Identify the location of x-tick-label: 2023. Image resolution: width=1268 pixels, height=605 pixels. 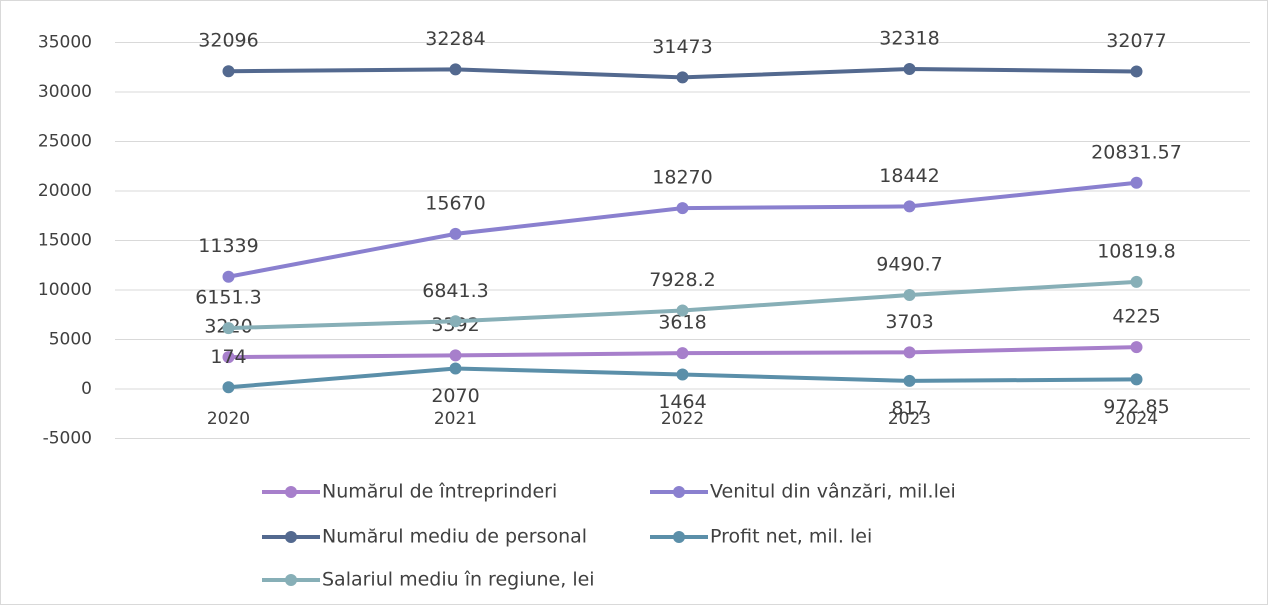
(909, 419).